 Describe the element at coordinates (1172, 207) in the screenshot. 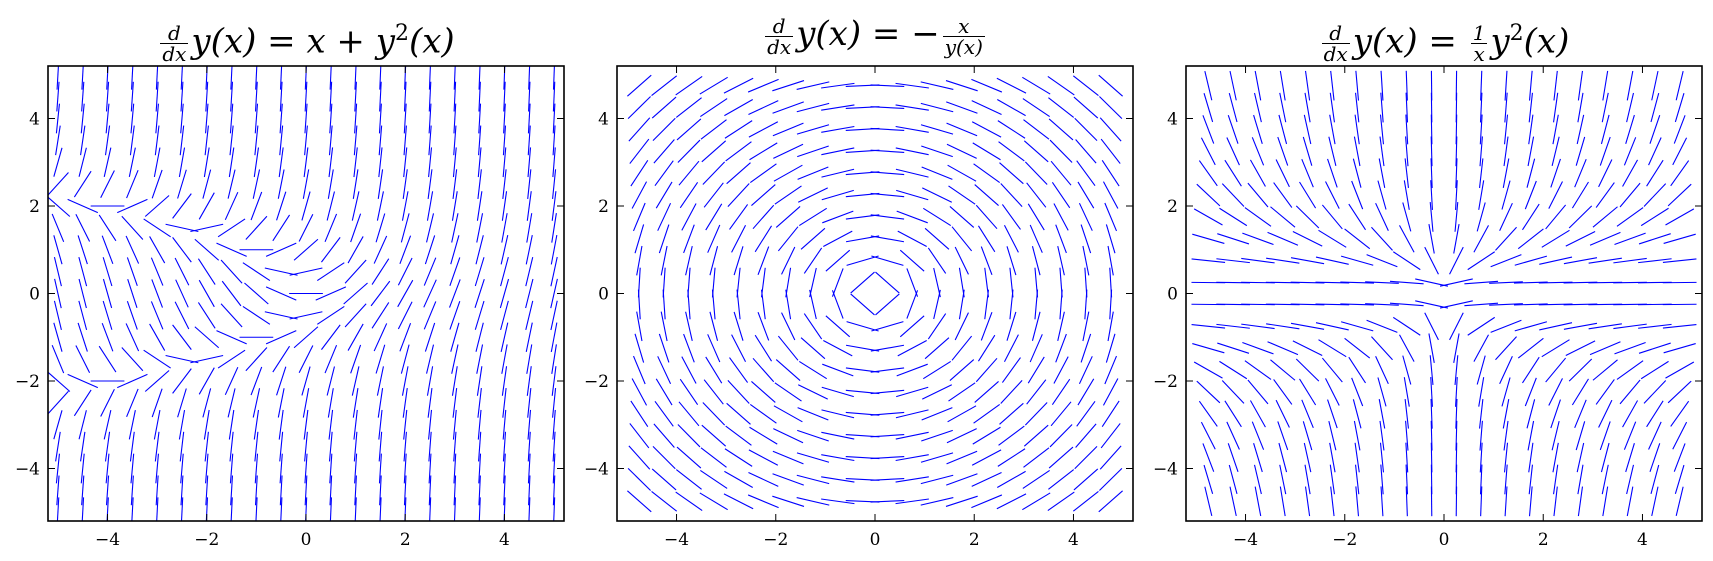

I see `y-tick-label: 2` at that location.